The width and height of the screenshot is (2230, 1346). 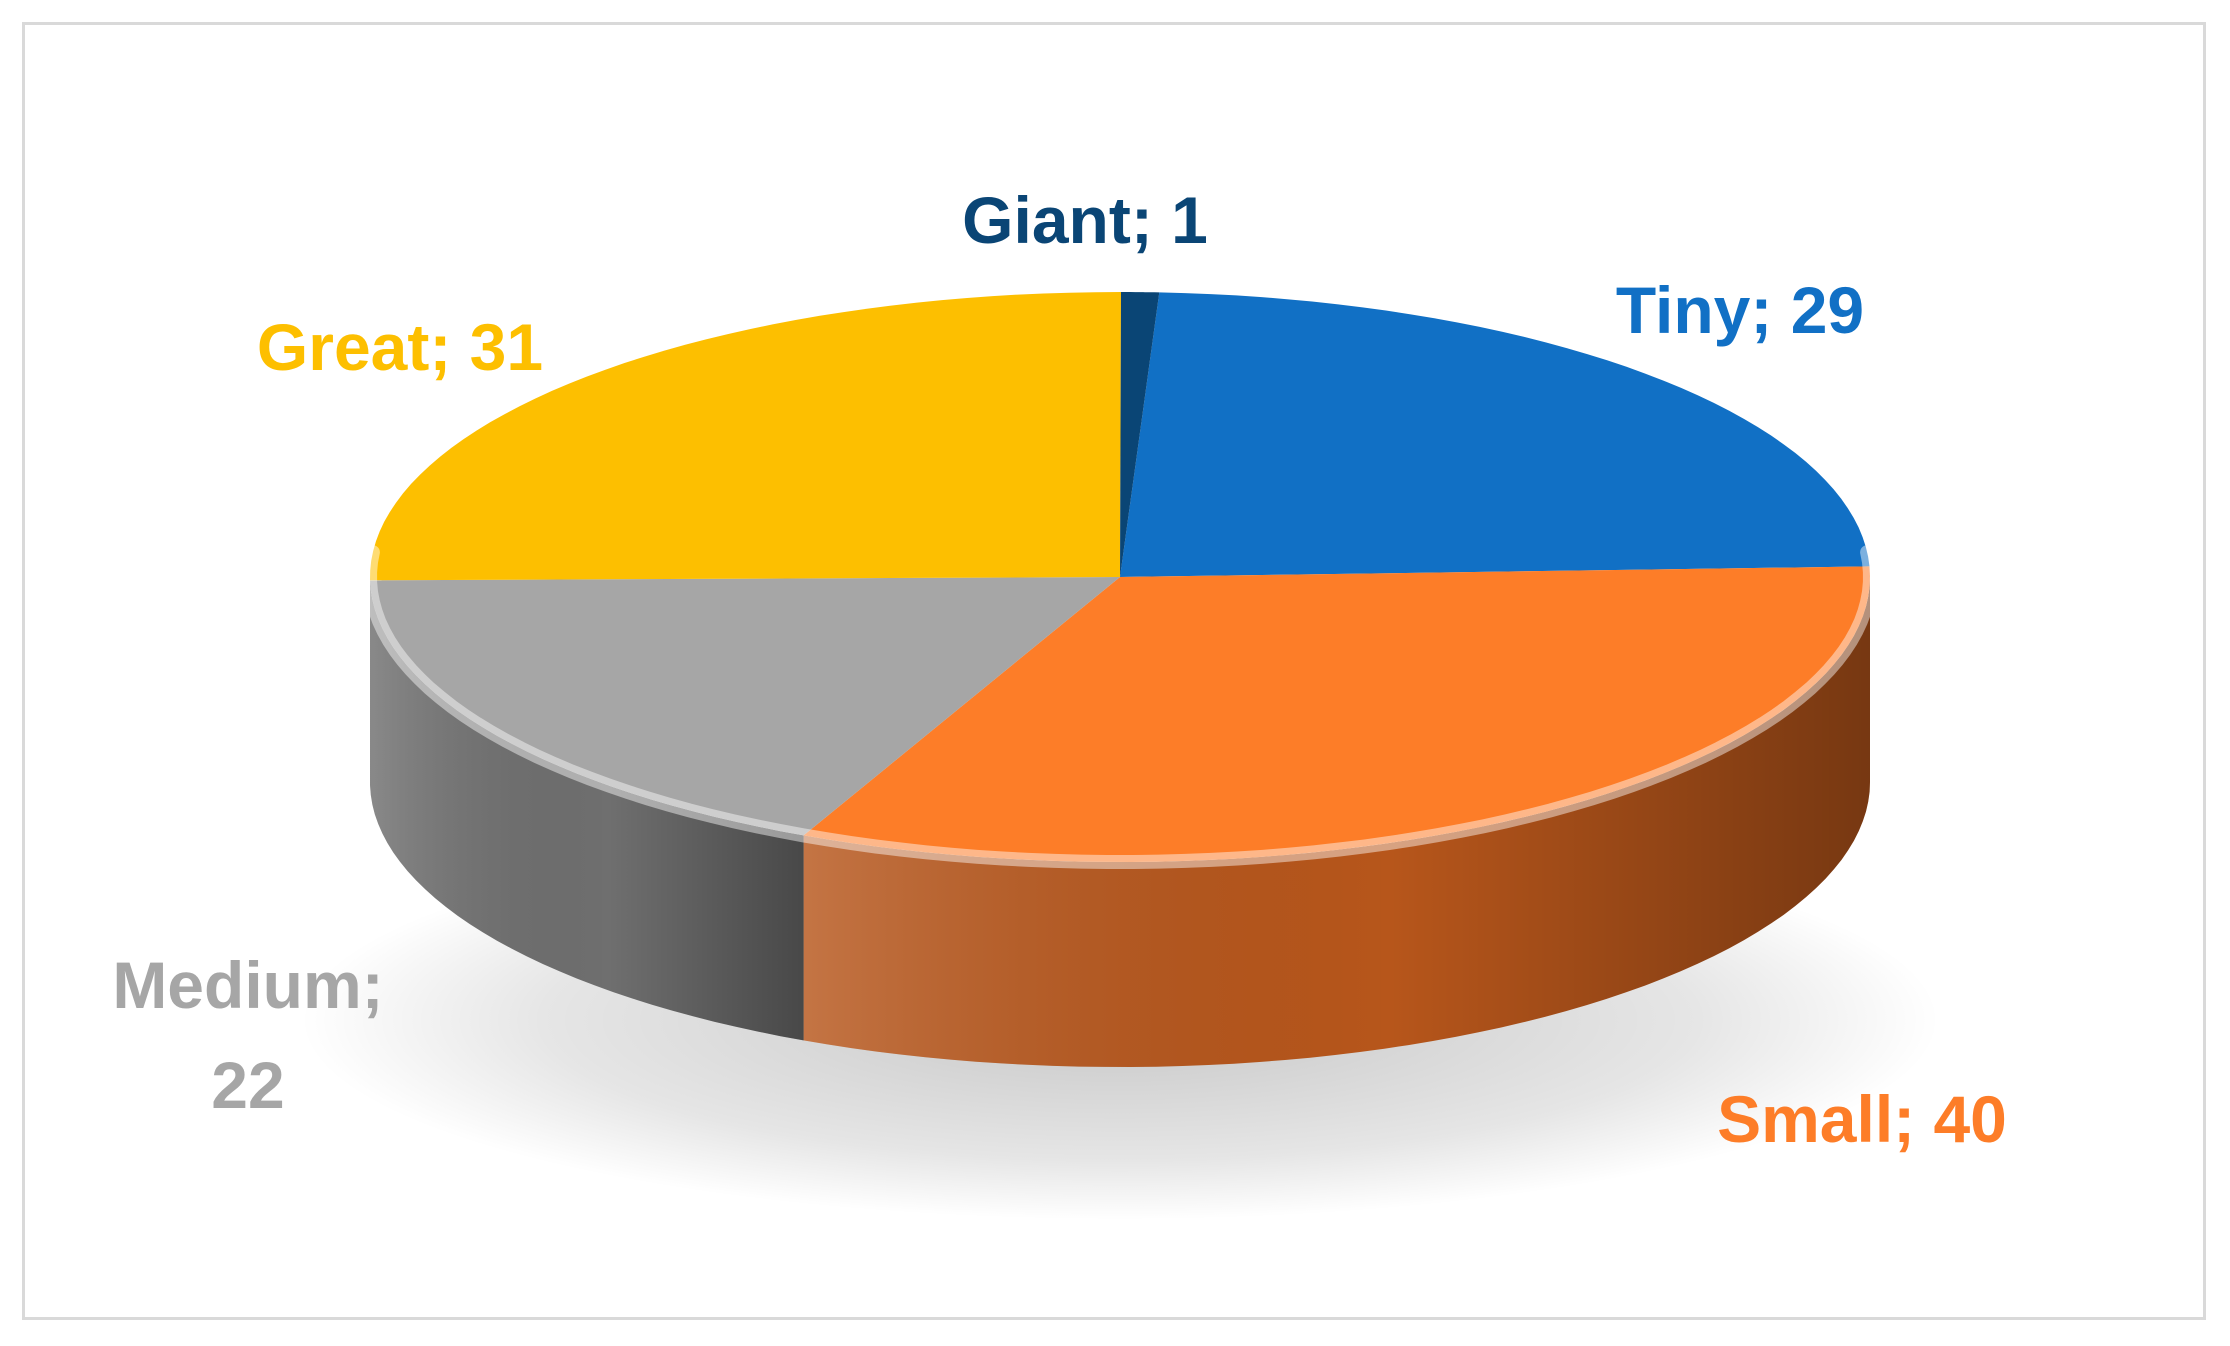 I want to click on data-label-great: Great; 31, so click(x=400, y=347).